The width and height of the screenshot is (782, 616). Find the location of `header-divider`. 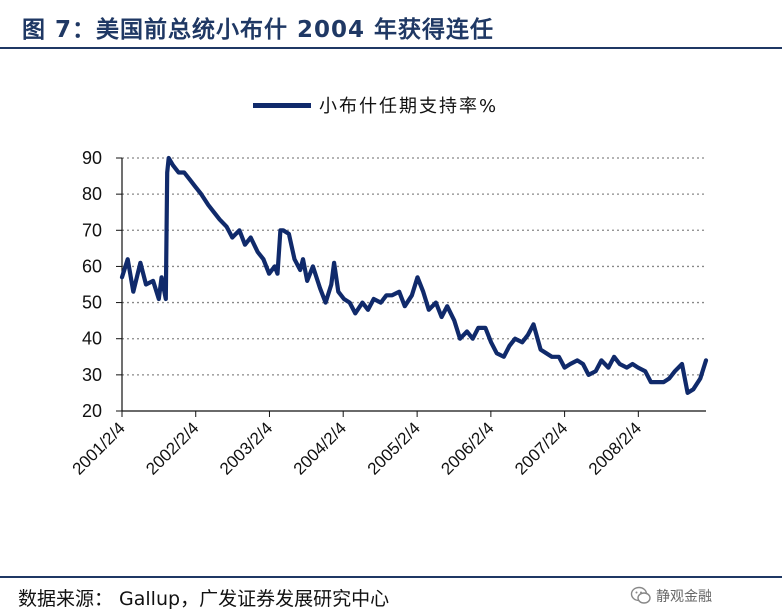

header-divider is located at coordinates (391, 48).